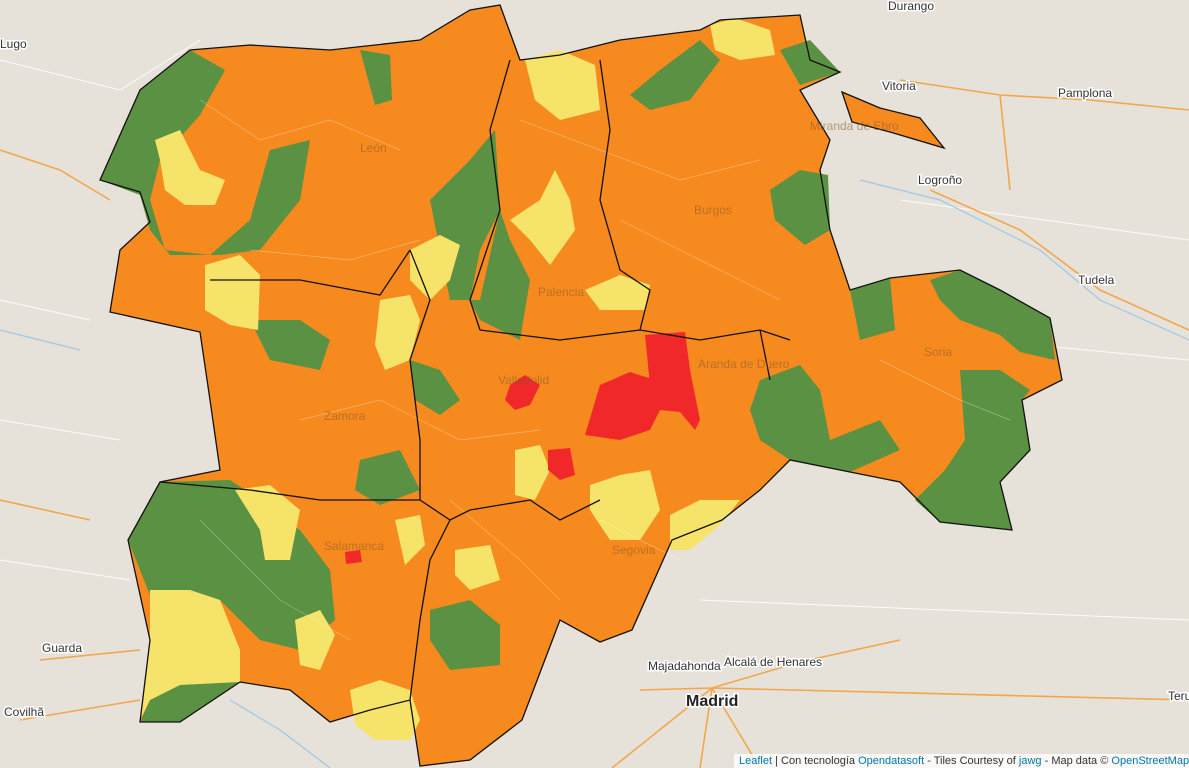 This screenshot has width=1189, height=768. Describe the element at coordinates (756, 761) in the screenshot. I see `leaflet-link: Leaflet` at that location.